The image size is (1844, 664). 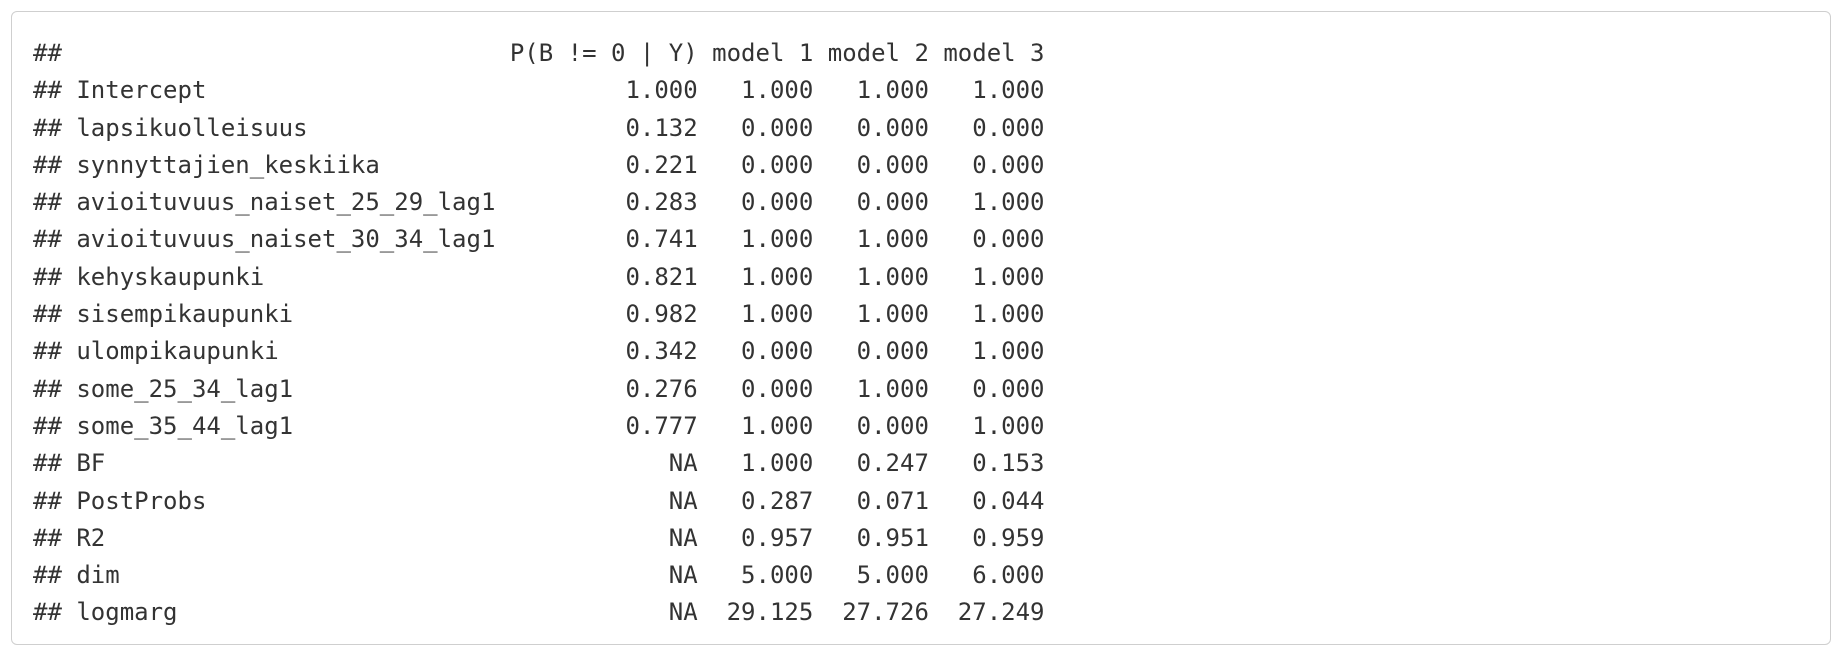 What do you see at coordinates (994, 463) in the screenshot?
I see `row-value: 0.153` at bounding box center [994, 463].